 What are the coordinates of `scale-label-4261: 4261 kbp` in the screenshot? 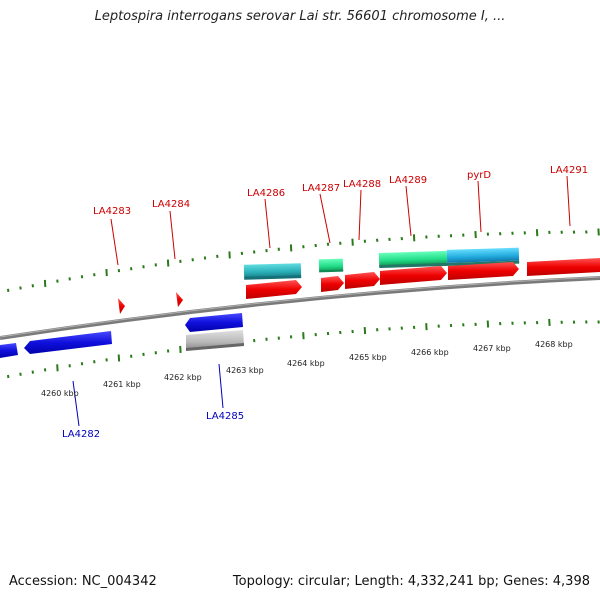 It's located at (122, 384).